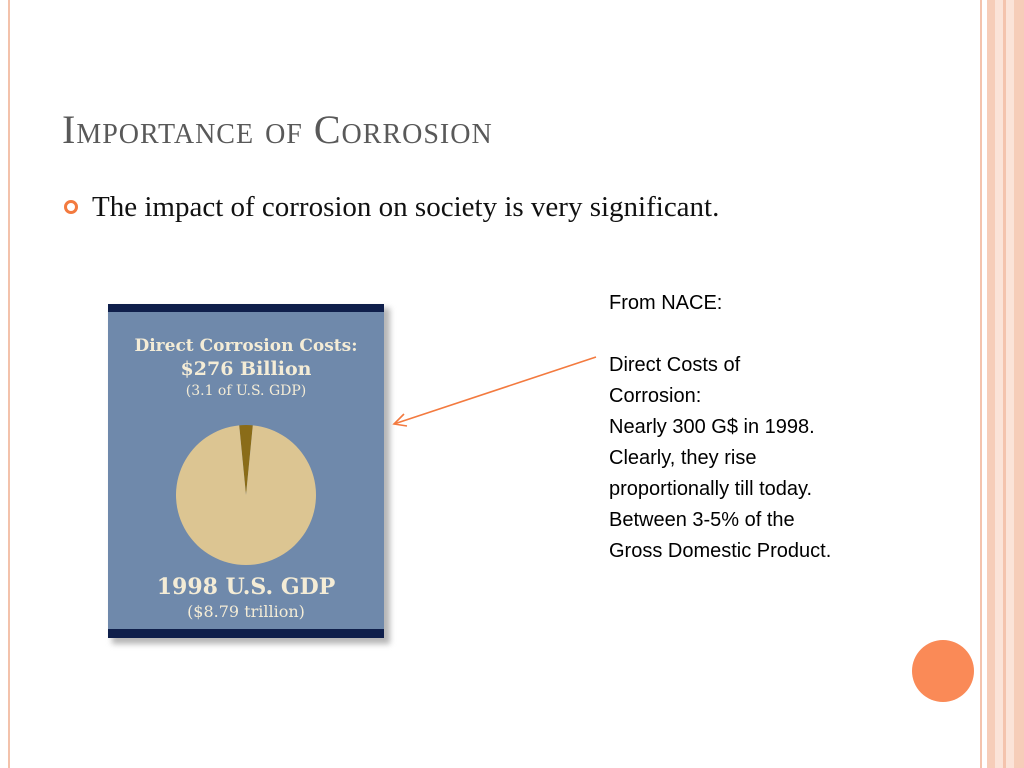  I want to click on note-line: Nearly 300 G$ in 1998., so click(712, 427).